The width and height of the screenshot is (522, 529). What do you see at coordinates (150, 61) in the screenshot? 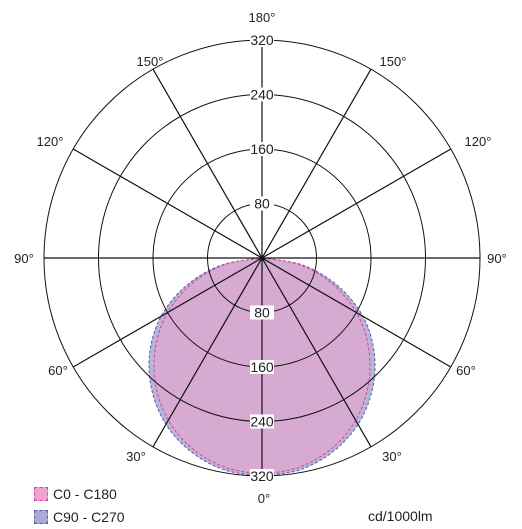
I see `angle-label-upper-left: 150°` at bounding box center [150, 61].